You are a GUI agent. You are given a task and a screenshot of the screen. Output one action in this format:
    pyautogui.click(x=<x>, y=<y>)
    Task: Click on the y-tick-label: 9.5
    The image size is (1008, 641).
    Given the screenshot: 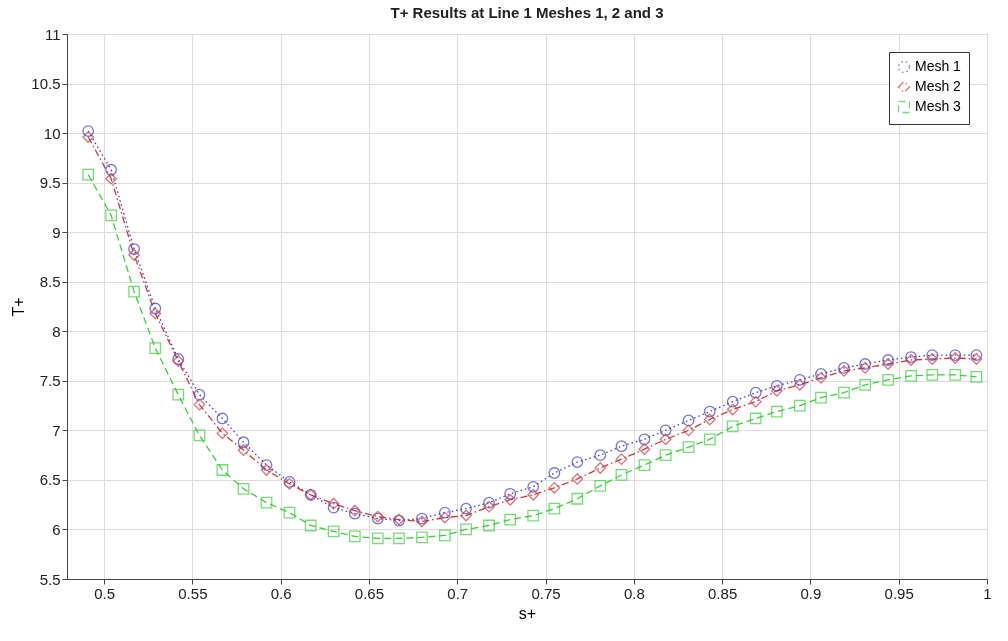 What is the action you would take?
    pyautogui.click(x=50, y=183)
    